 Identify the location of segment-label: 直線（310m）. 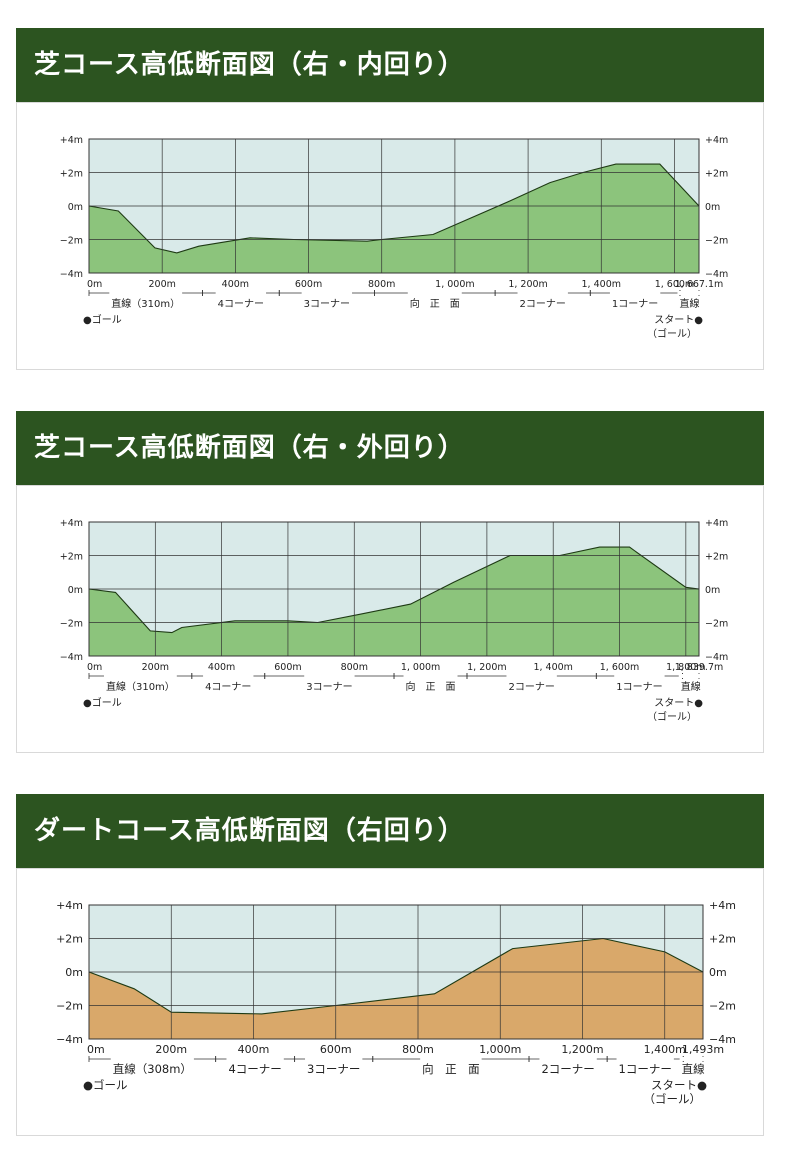
(140, 686).